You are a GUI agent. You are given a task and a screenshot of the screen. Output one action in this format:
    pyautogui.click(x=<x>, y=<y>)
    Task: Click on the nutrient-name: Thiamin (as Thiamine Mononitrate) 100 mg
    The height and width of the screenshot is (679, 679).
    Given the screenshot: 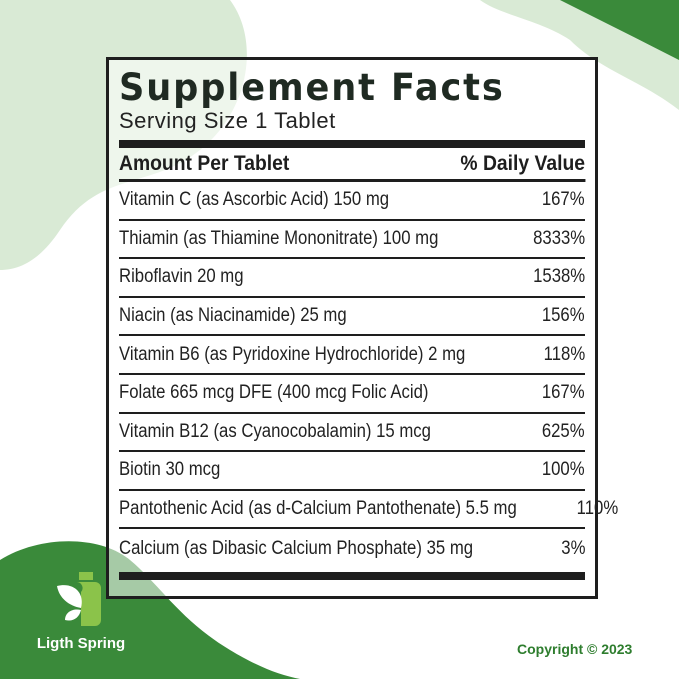 What is the action you would take?
    pyautogui.click(x=279, y=238)
    